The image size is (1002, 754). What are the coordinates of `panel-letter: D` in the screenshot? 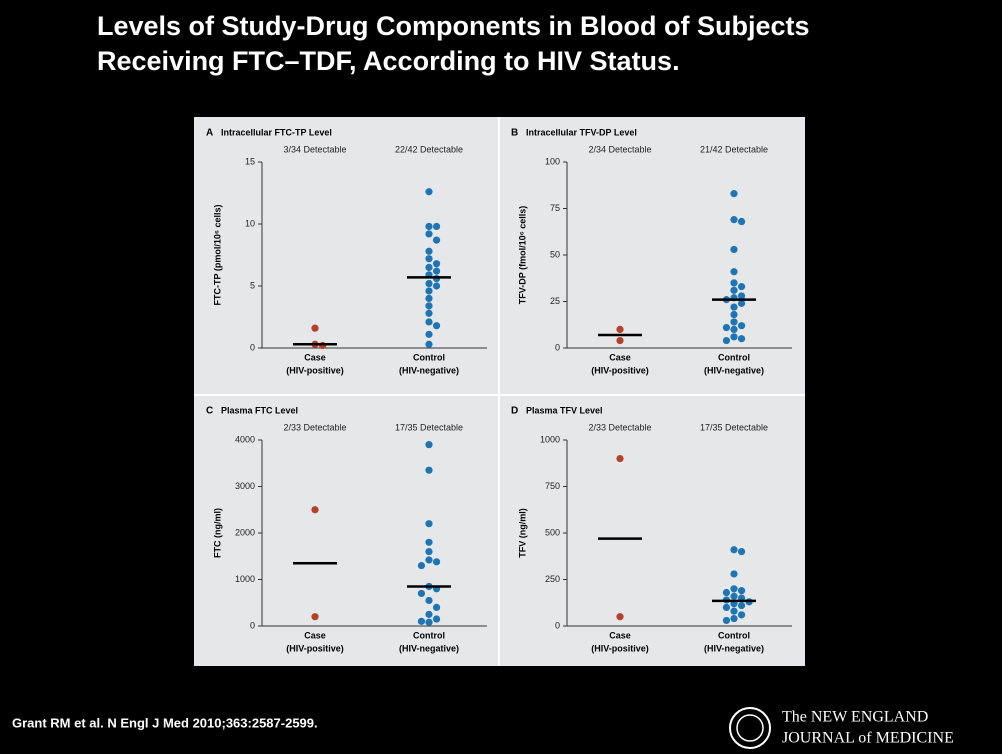 It's located at (514, 411).